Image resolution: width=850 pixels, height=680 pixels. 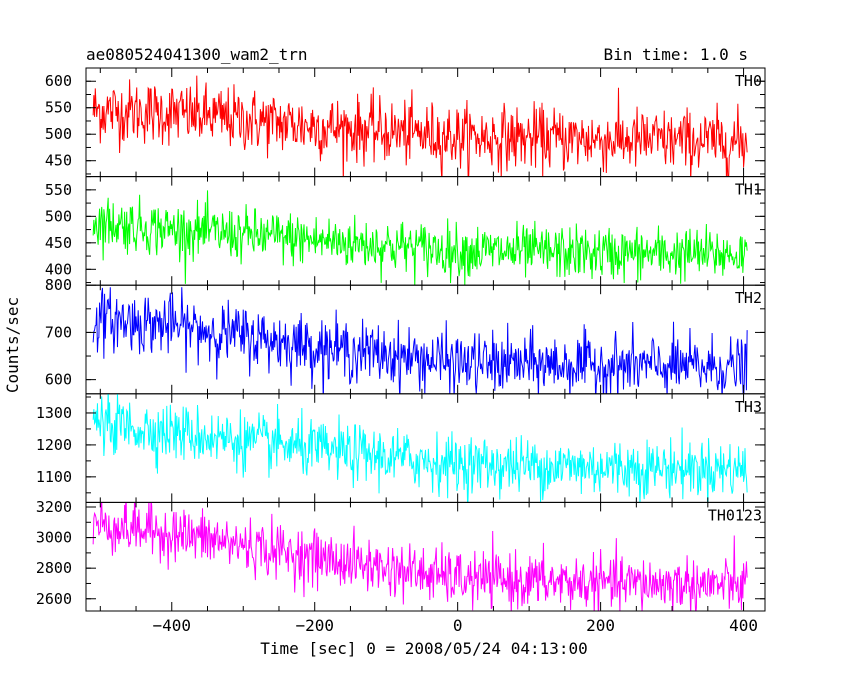 I want to click on panel-th2: 600 700 800 TH2, so click(x=405, y=335).